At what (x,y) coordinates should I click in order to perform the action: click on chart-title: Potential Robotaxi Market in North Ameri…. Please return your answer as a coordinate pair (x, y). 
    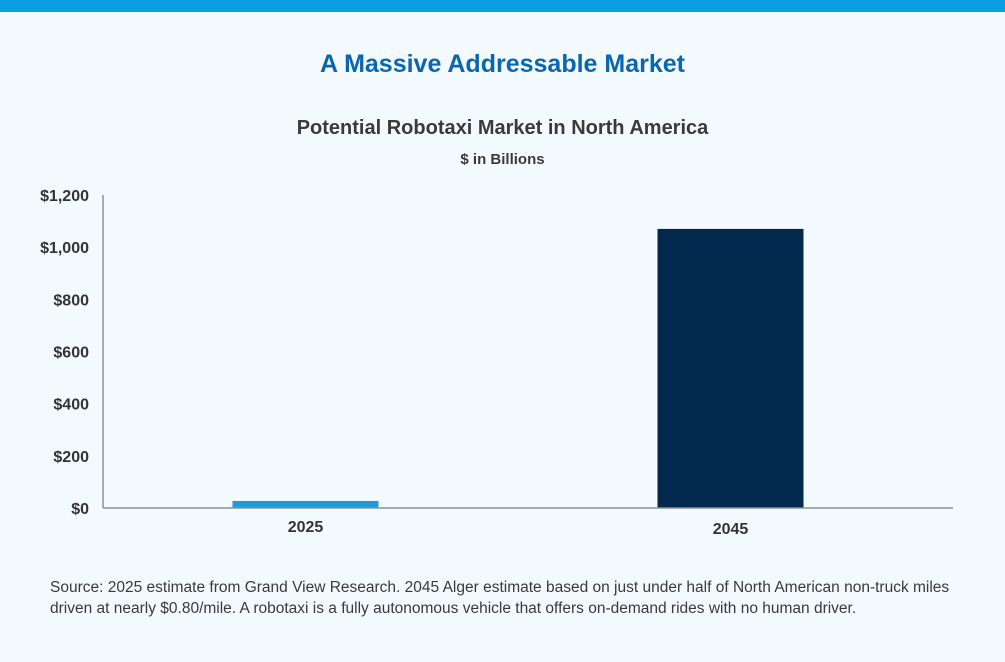
    Looking at the image, I should click on (502, 128).